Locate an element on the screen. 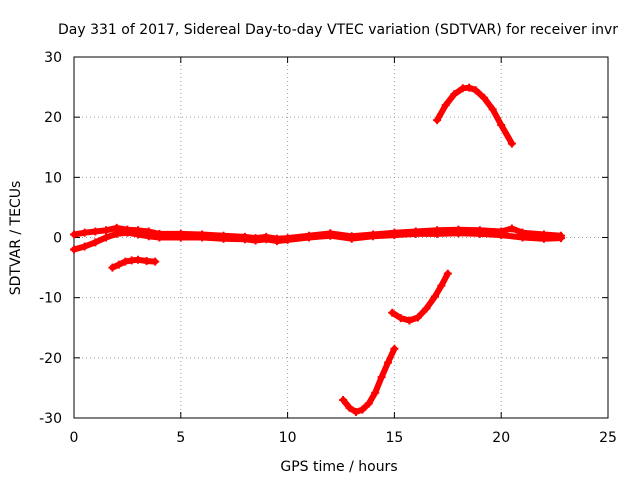 The height and width of the screenshot is (480, 640). x-tick-label: 20 is located at coordinates (501, 438).